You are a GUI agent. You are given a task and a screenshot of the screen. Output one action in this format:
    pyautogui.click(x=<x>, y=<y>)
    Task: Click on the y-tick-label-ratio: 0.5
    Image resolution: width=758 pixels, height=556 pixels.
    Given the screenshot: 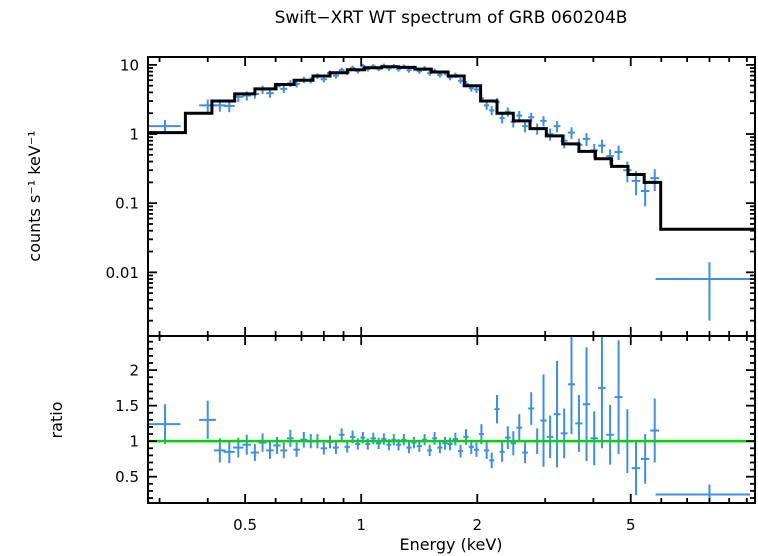 What is the action you would take?
    pyautogui.click(x=127, y=477)
    